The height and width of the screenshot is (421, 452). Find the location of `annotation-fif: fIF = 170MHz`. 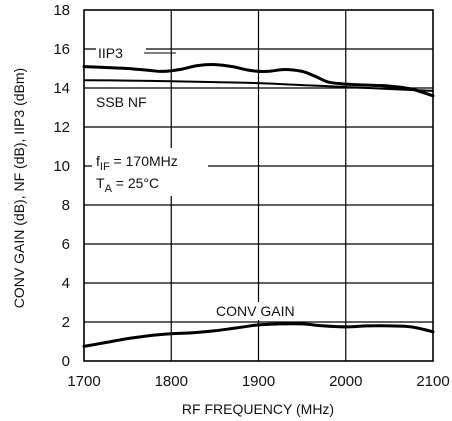

annotation-fif: fIF = 170MHz is located at coordinates (137, 163).